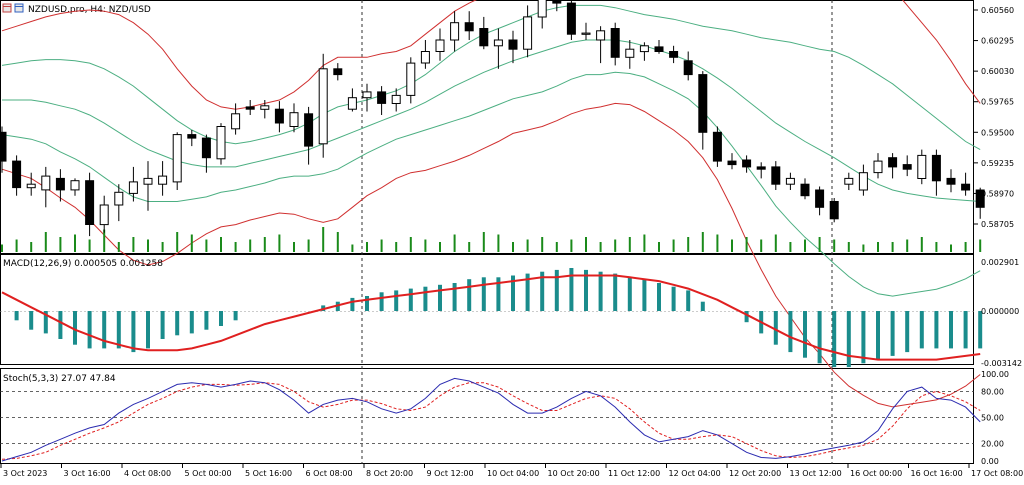 Image resolution: width=1024 pixels, height=485 pixels. I want to click on stoch-axis: 100.00 80.00 50.00 20.00 0.00, so click(995, 418).